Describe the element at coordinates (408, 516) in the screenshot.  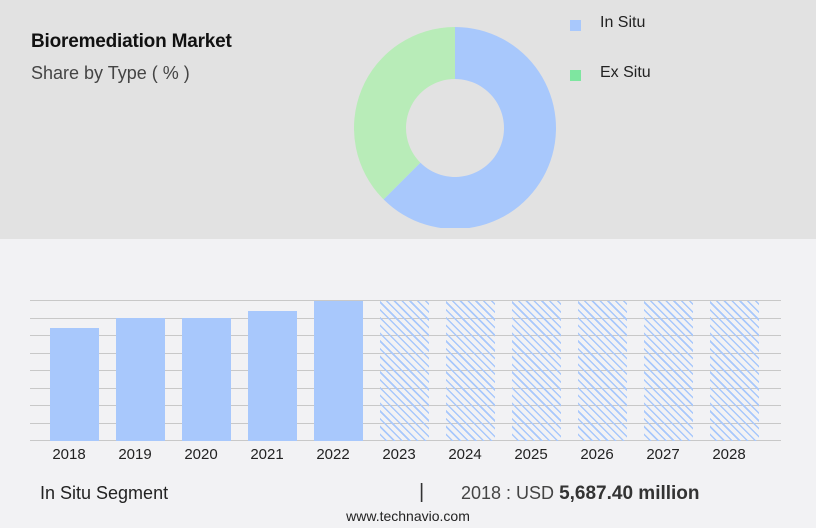
I see `source-link: www.technavio.com` at that location.